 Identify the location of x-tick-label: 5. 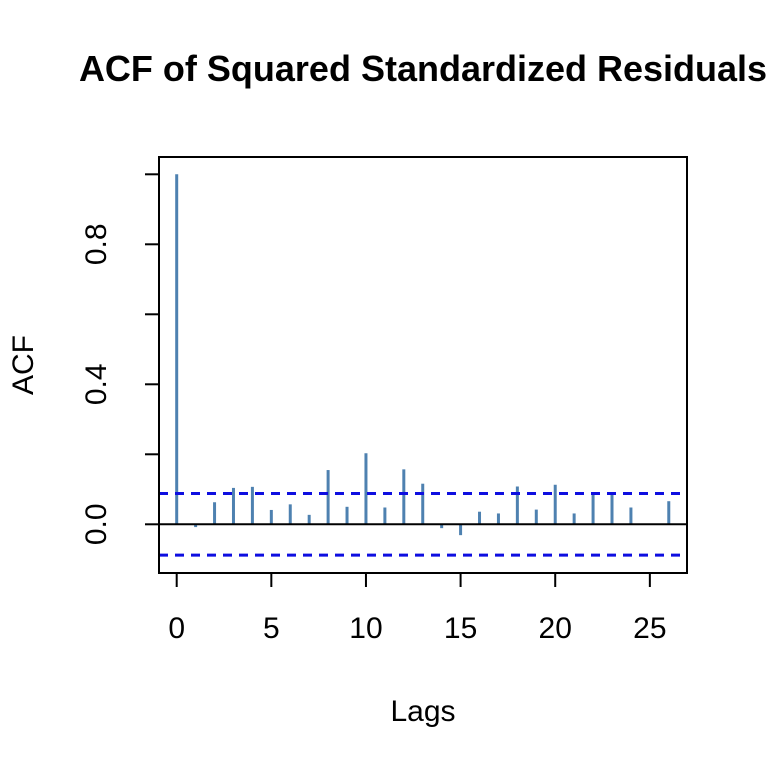
(271, 628).